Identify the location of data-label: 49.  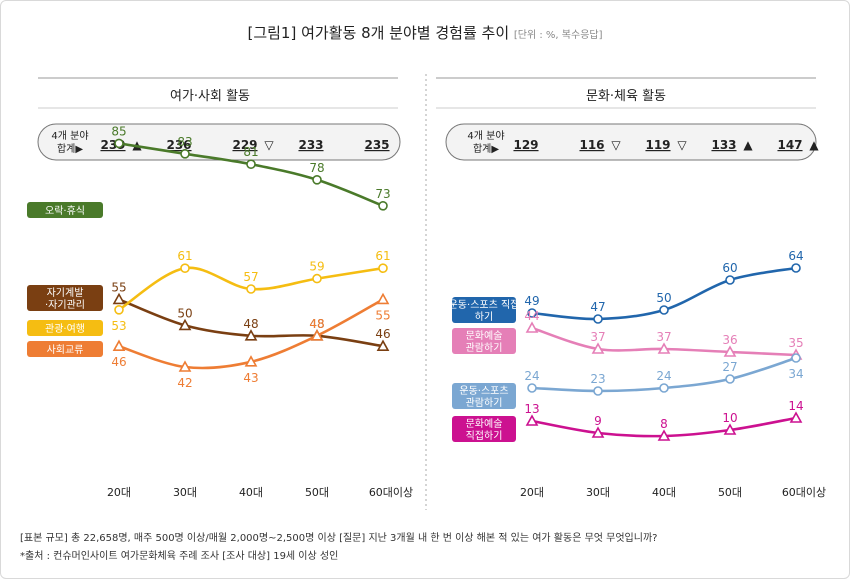
(531, 301).